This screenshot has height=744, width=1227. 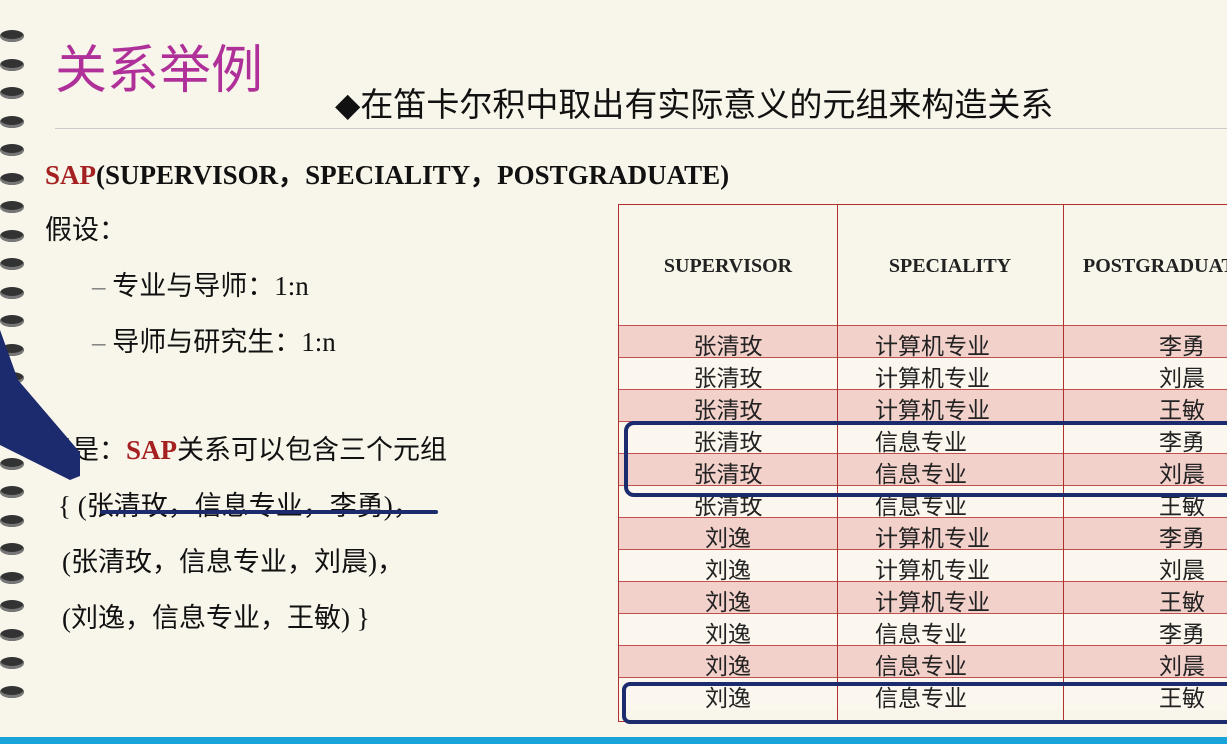 I want to click on tuple: (刘逸，信息专业，王敏) }, so click(x=216, y=618).